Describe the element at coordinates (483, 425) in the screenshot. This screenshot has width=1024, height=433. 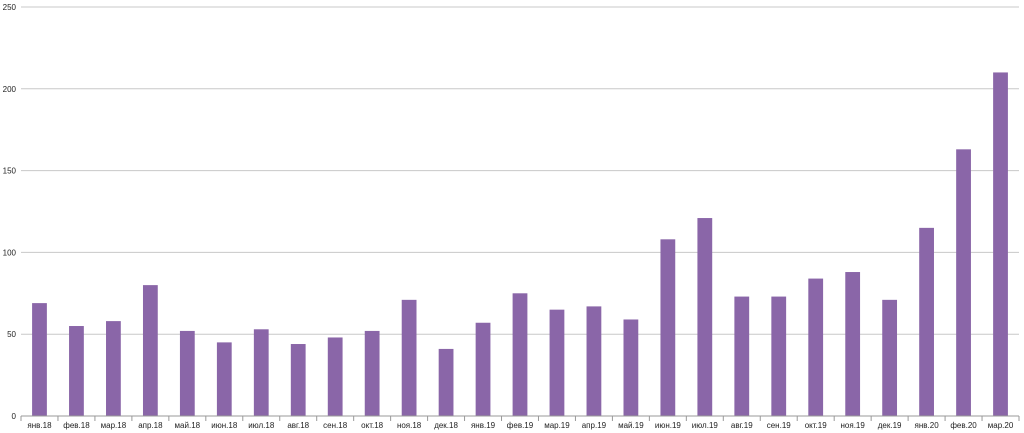
I see `x-tick-label: янв.19` at that location.